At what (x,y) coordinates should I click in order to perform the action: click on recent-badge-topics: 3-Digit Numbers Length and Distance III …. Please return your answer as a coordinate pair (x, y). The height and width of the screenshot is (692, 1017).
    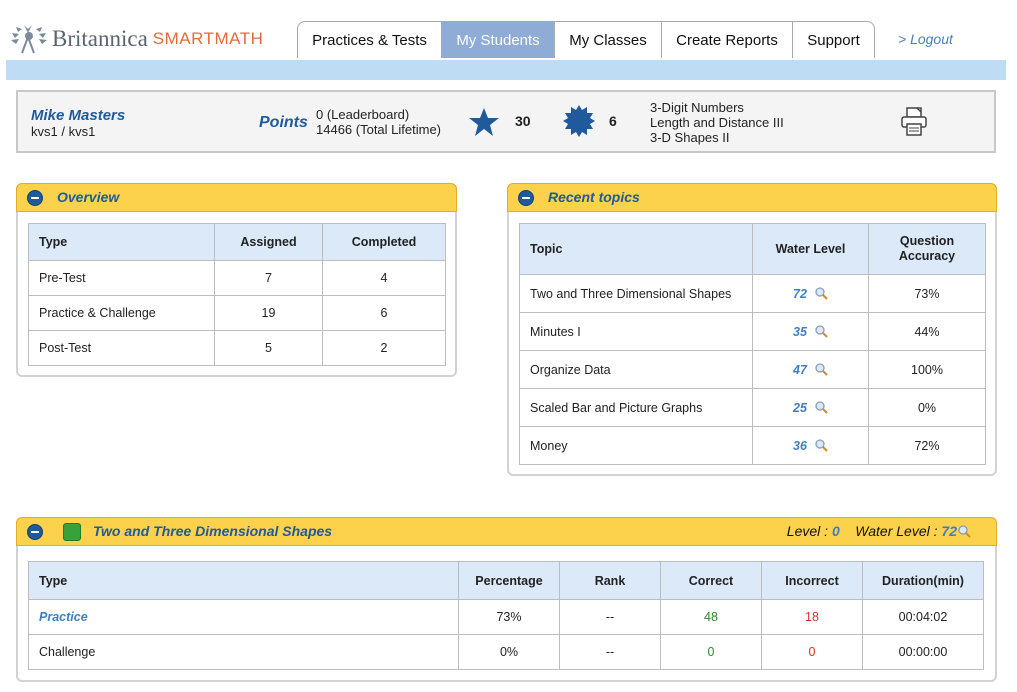
    Looking at the image, I should click on (717, 122).